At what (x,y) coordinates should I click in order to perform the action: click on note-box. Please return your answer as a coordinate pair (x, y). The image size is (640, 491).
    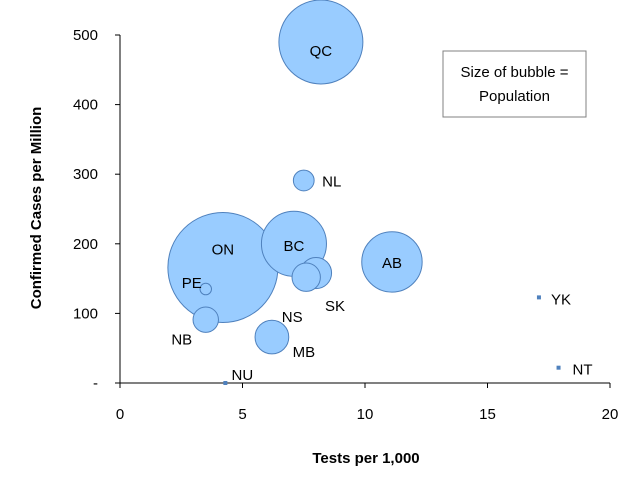
    Looking at the image, I should click on (514, 84).